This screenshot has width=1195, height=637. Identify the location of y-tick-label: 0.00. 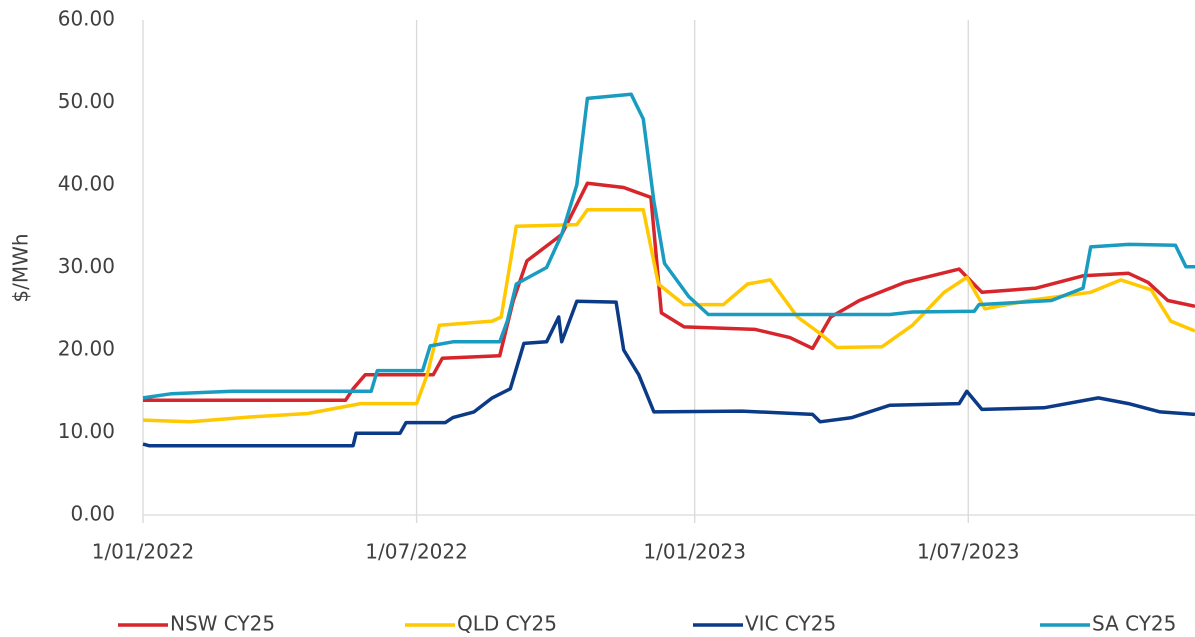
(92, 514).